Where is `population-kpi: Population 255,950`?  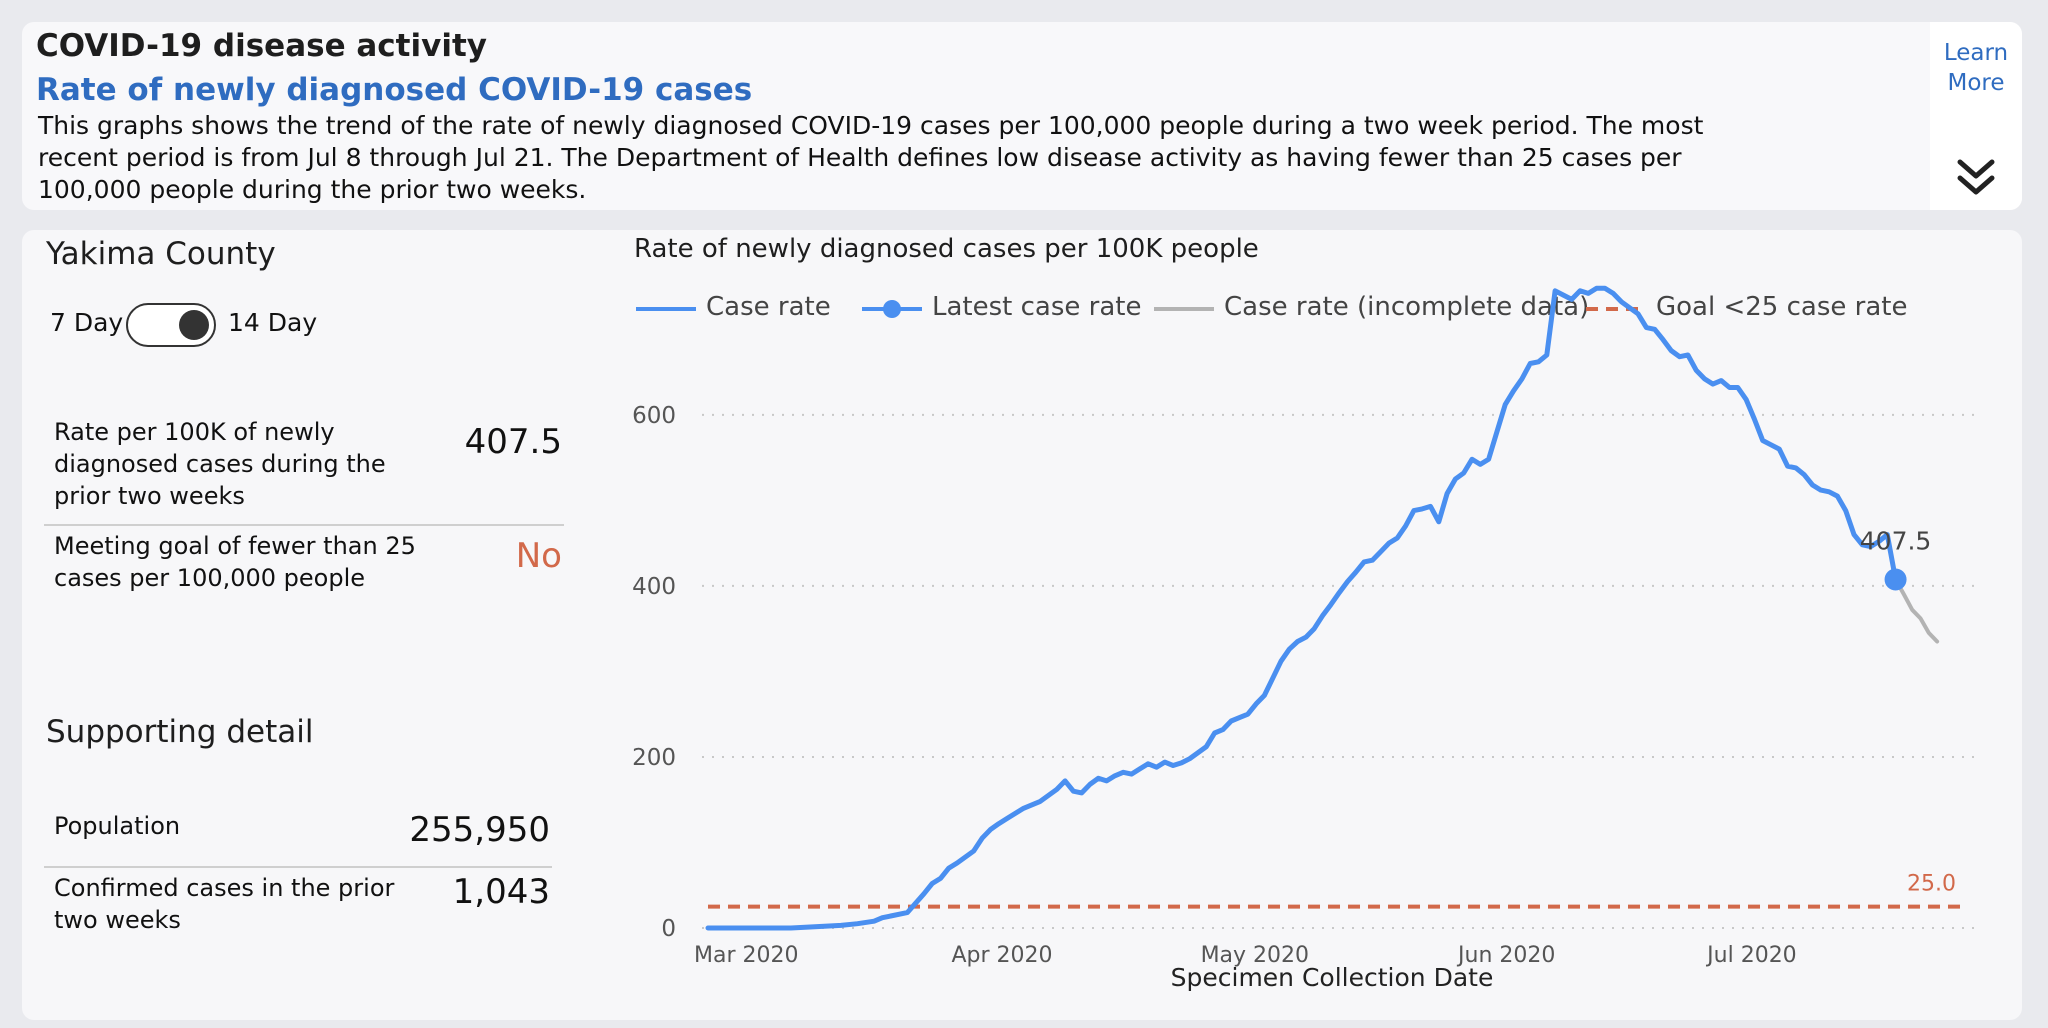 population-kpi: Population 255,950 is located at coordinates (301, 835).